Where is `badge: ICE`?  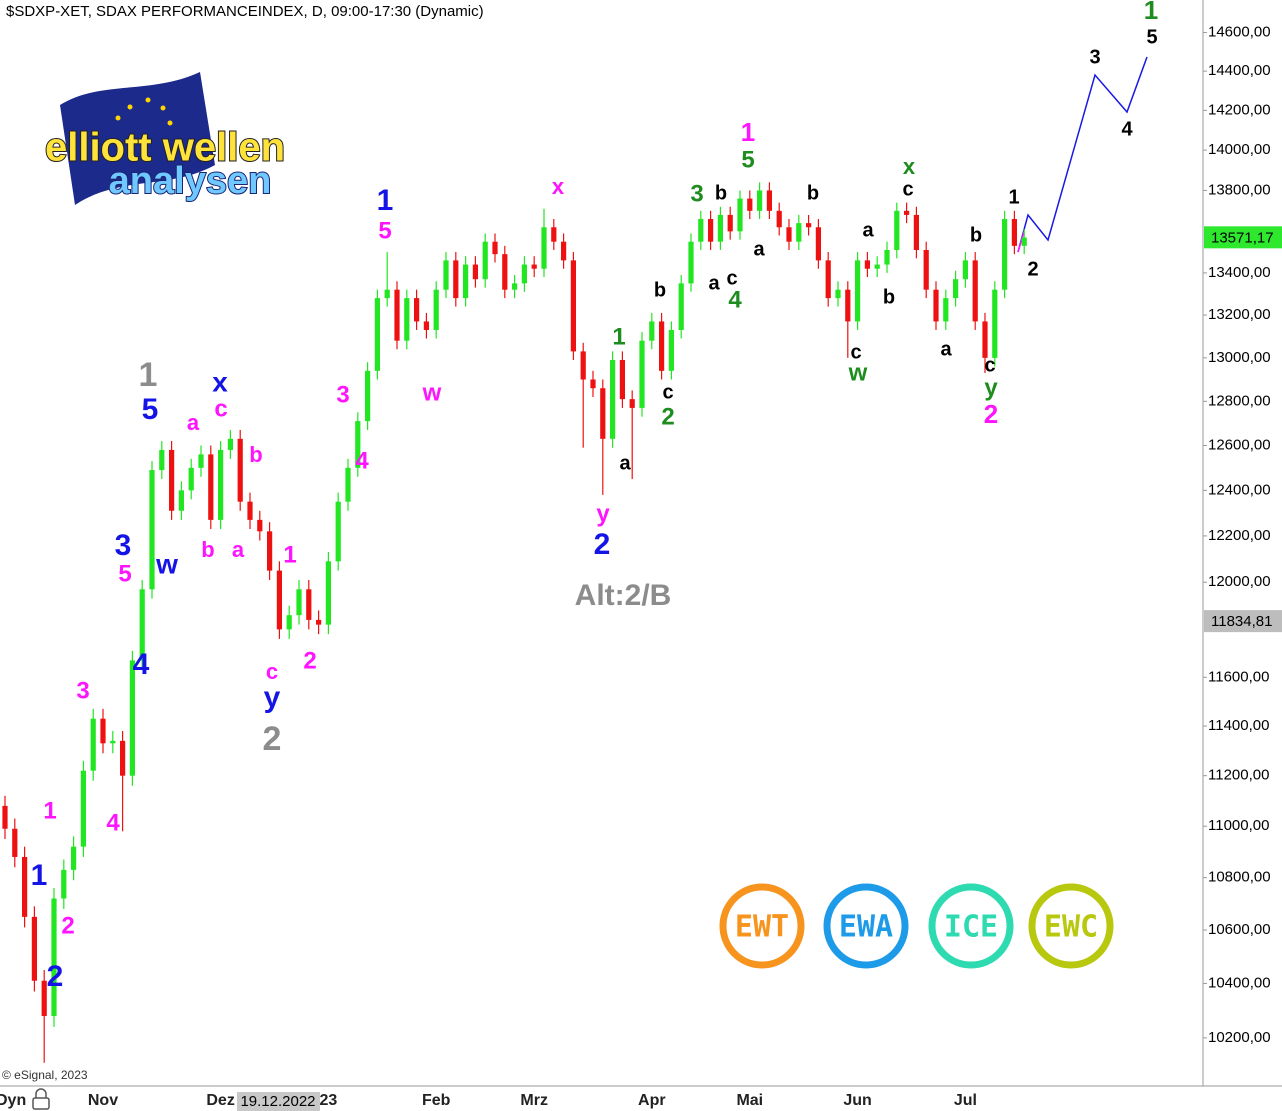
badge: ICE is located at coordinates (971, 926).